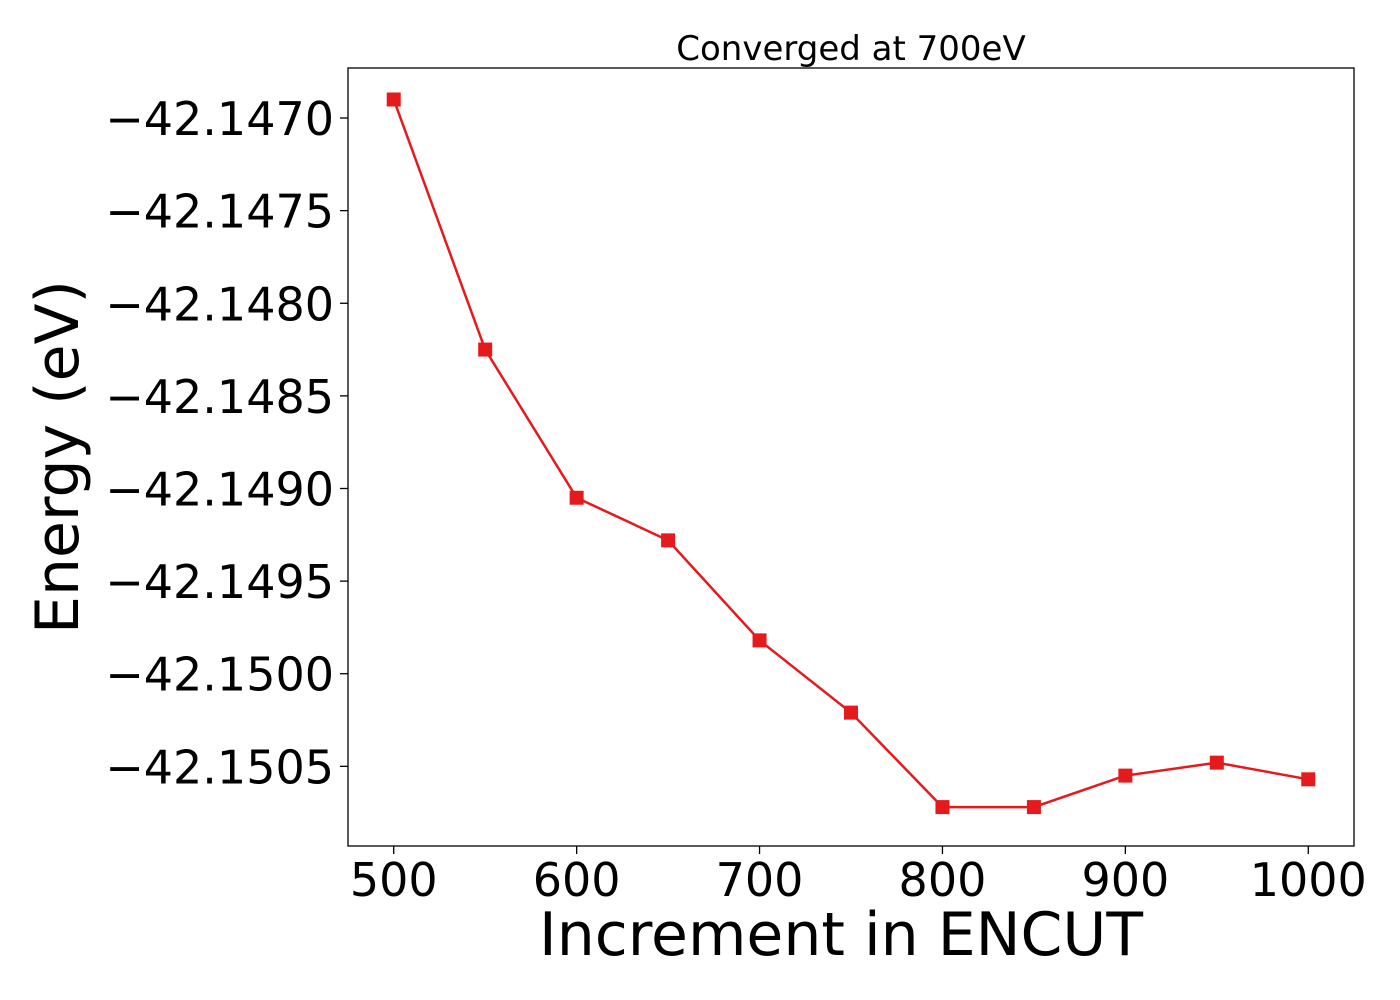  I want to click on x-axis-ticks: 500 600 700 800 900 1000, so click(858, 876).